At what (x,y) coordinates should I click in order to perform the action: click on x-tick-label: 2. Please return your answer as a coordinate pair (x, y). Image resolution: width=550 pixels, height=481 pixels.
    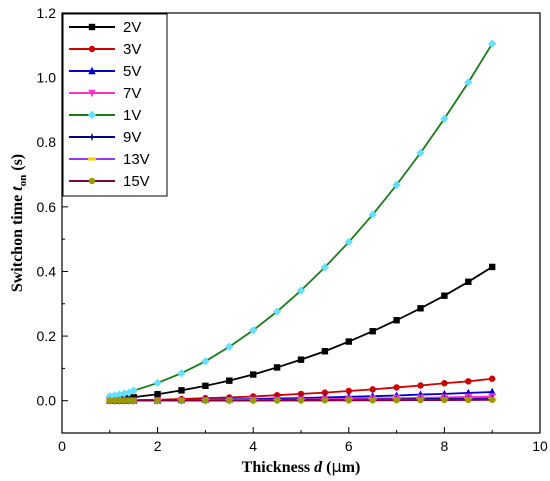
    Looking at the image, I should click on (158, 446).